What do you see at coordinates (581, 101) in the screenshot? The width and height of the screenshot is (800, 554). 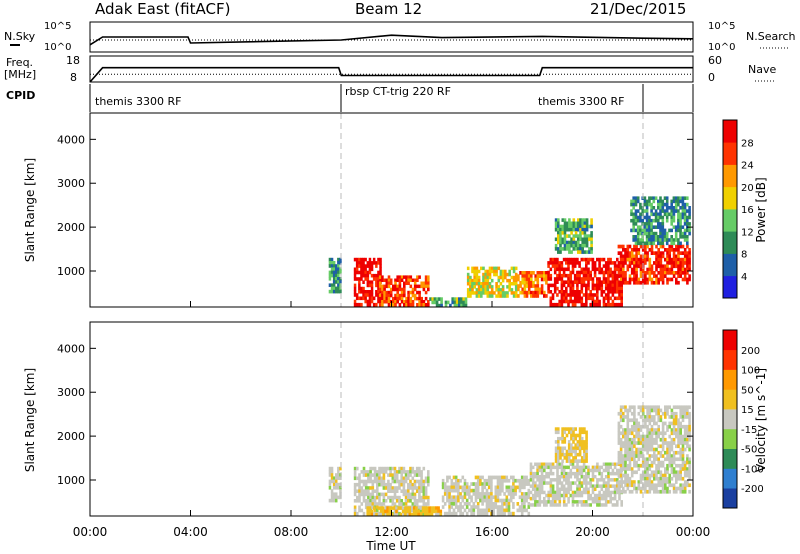 I see `cpid-segment-3: themis 3300 RF` at bounding box center [581, 101].